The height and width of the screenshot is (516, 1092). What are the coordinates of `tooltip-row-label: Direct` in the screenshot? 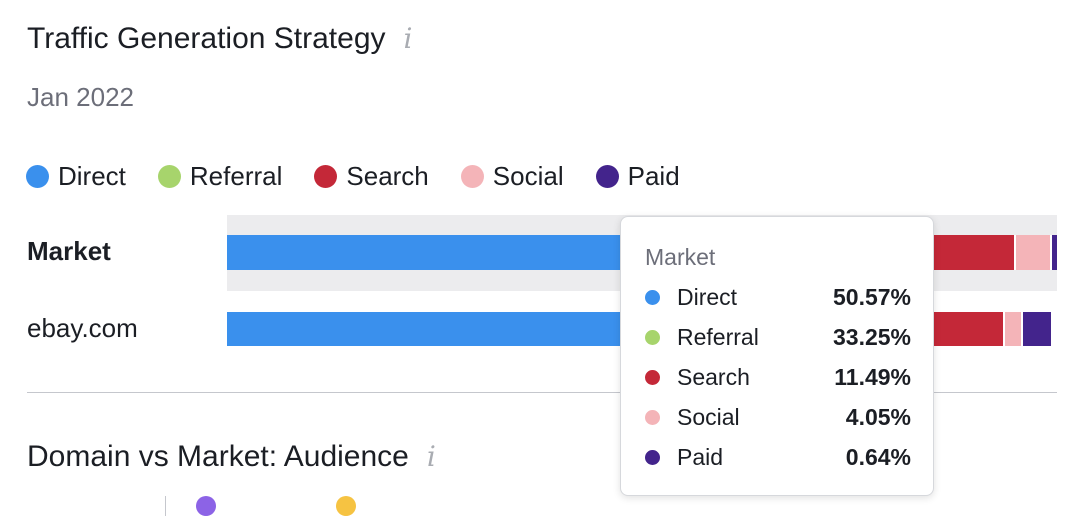 It's located at (707, 296).